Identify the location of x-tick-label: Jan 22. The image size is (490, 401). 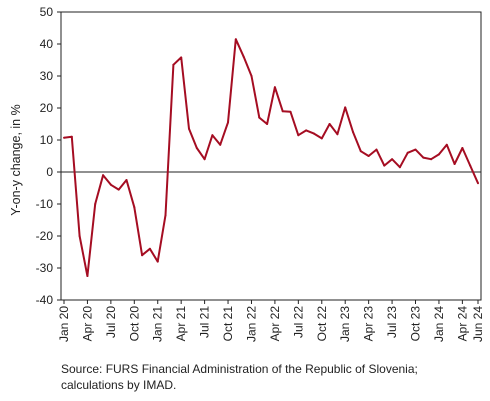
(251, 324).